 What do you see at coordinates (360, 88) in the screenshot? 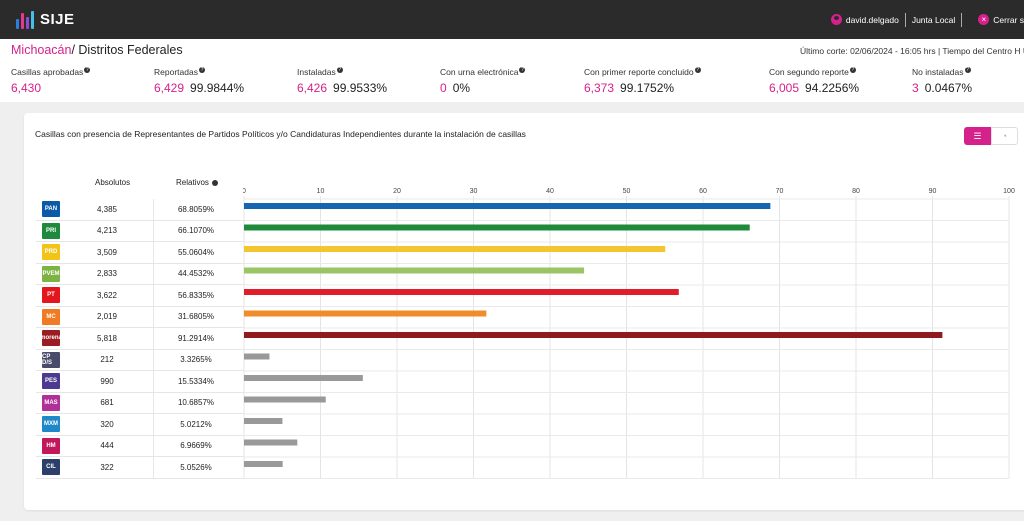
I see `stat-percent: 99.9533%` at bounding box center [360, 88].